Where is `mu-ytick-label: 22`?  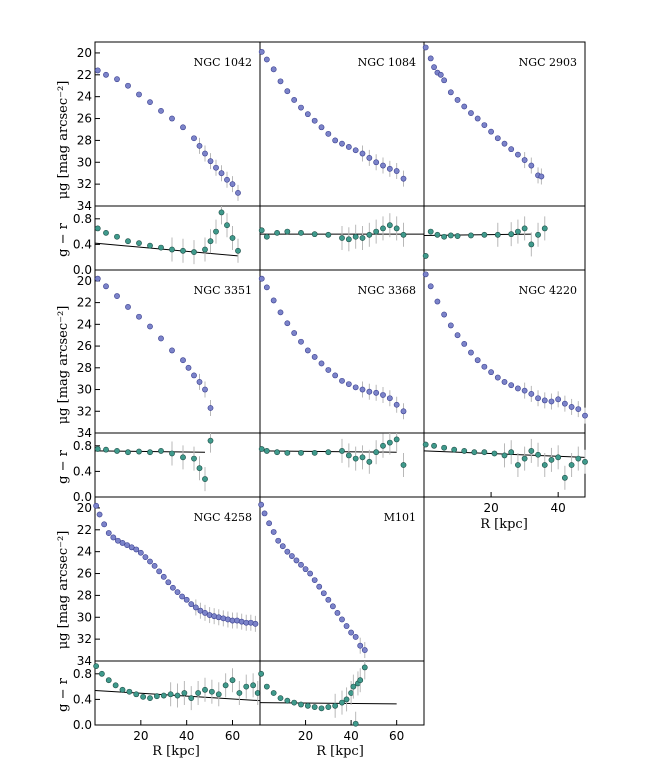 mu-ytick-label: 22 is located at coordinates (84, 530).